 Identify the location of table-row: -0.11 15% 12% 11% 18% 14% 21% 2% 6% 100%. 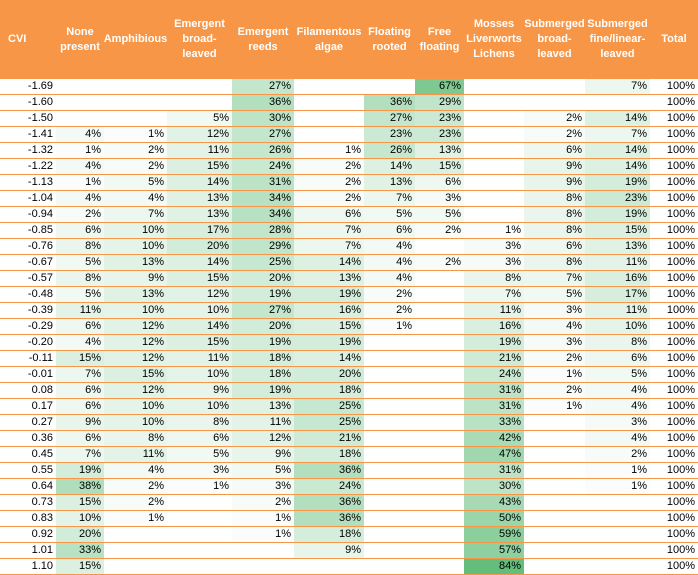
(349, 359).